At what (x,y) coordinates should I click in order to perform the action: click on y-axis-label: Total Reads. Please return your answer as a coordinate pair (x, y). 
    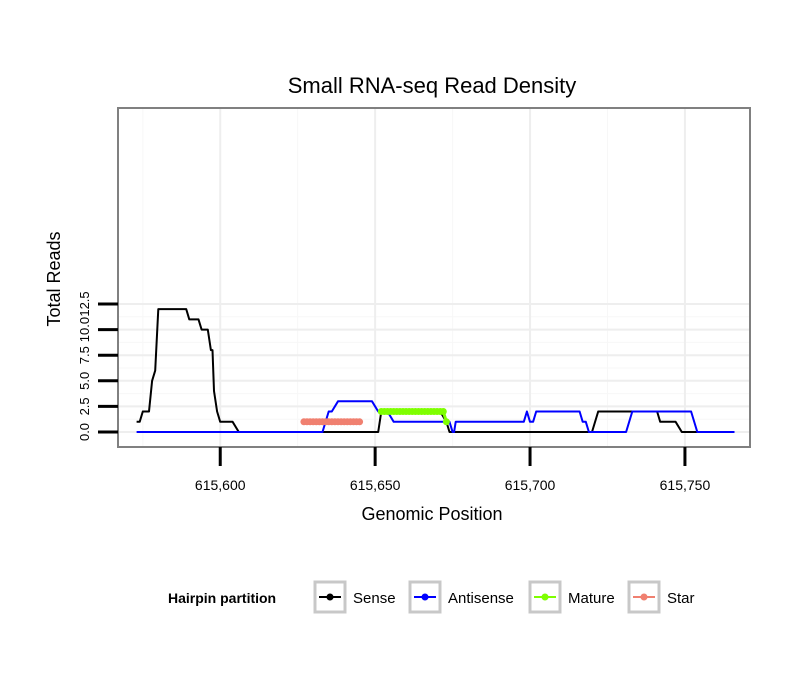
    Looking at the image, I should click on (54, 278).